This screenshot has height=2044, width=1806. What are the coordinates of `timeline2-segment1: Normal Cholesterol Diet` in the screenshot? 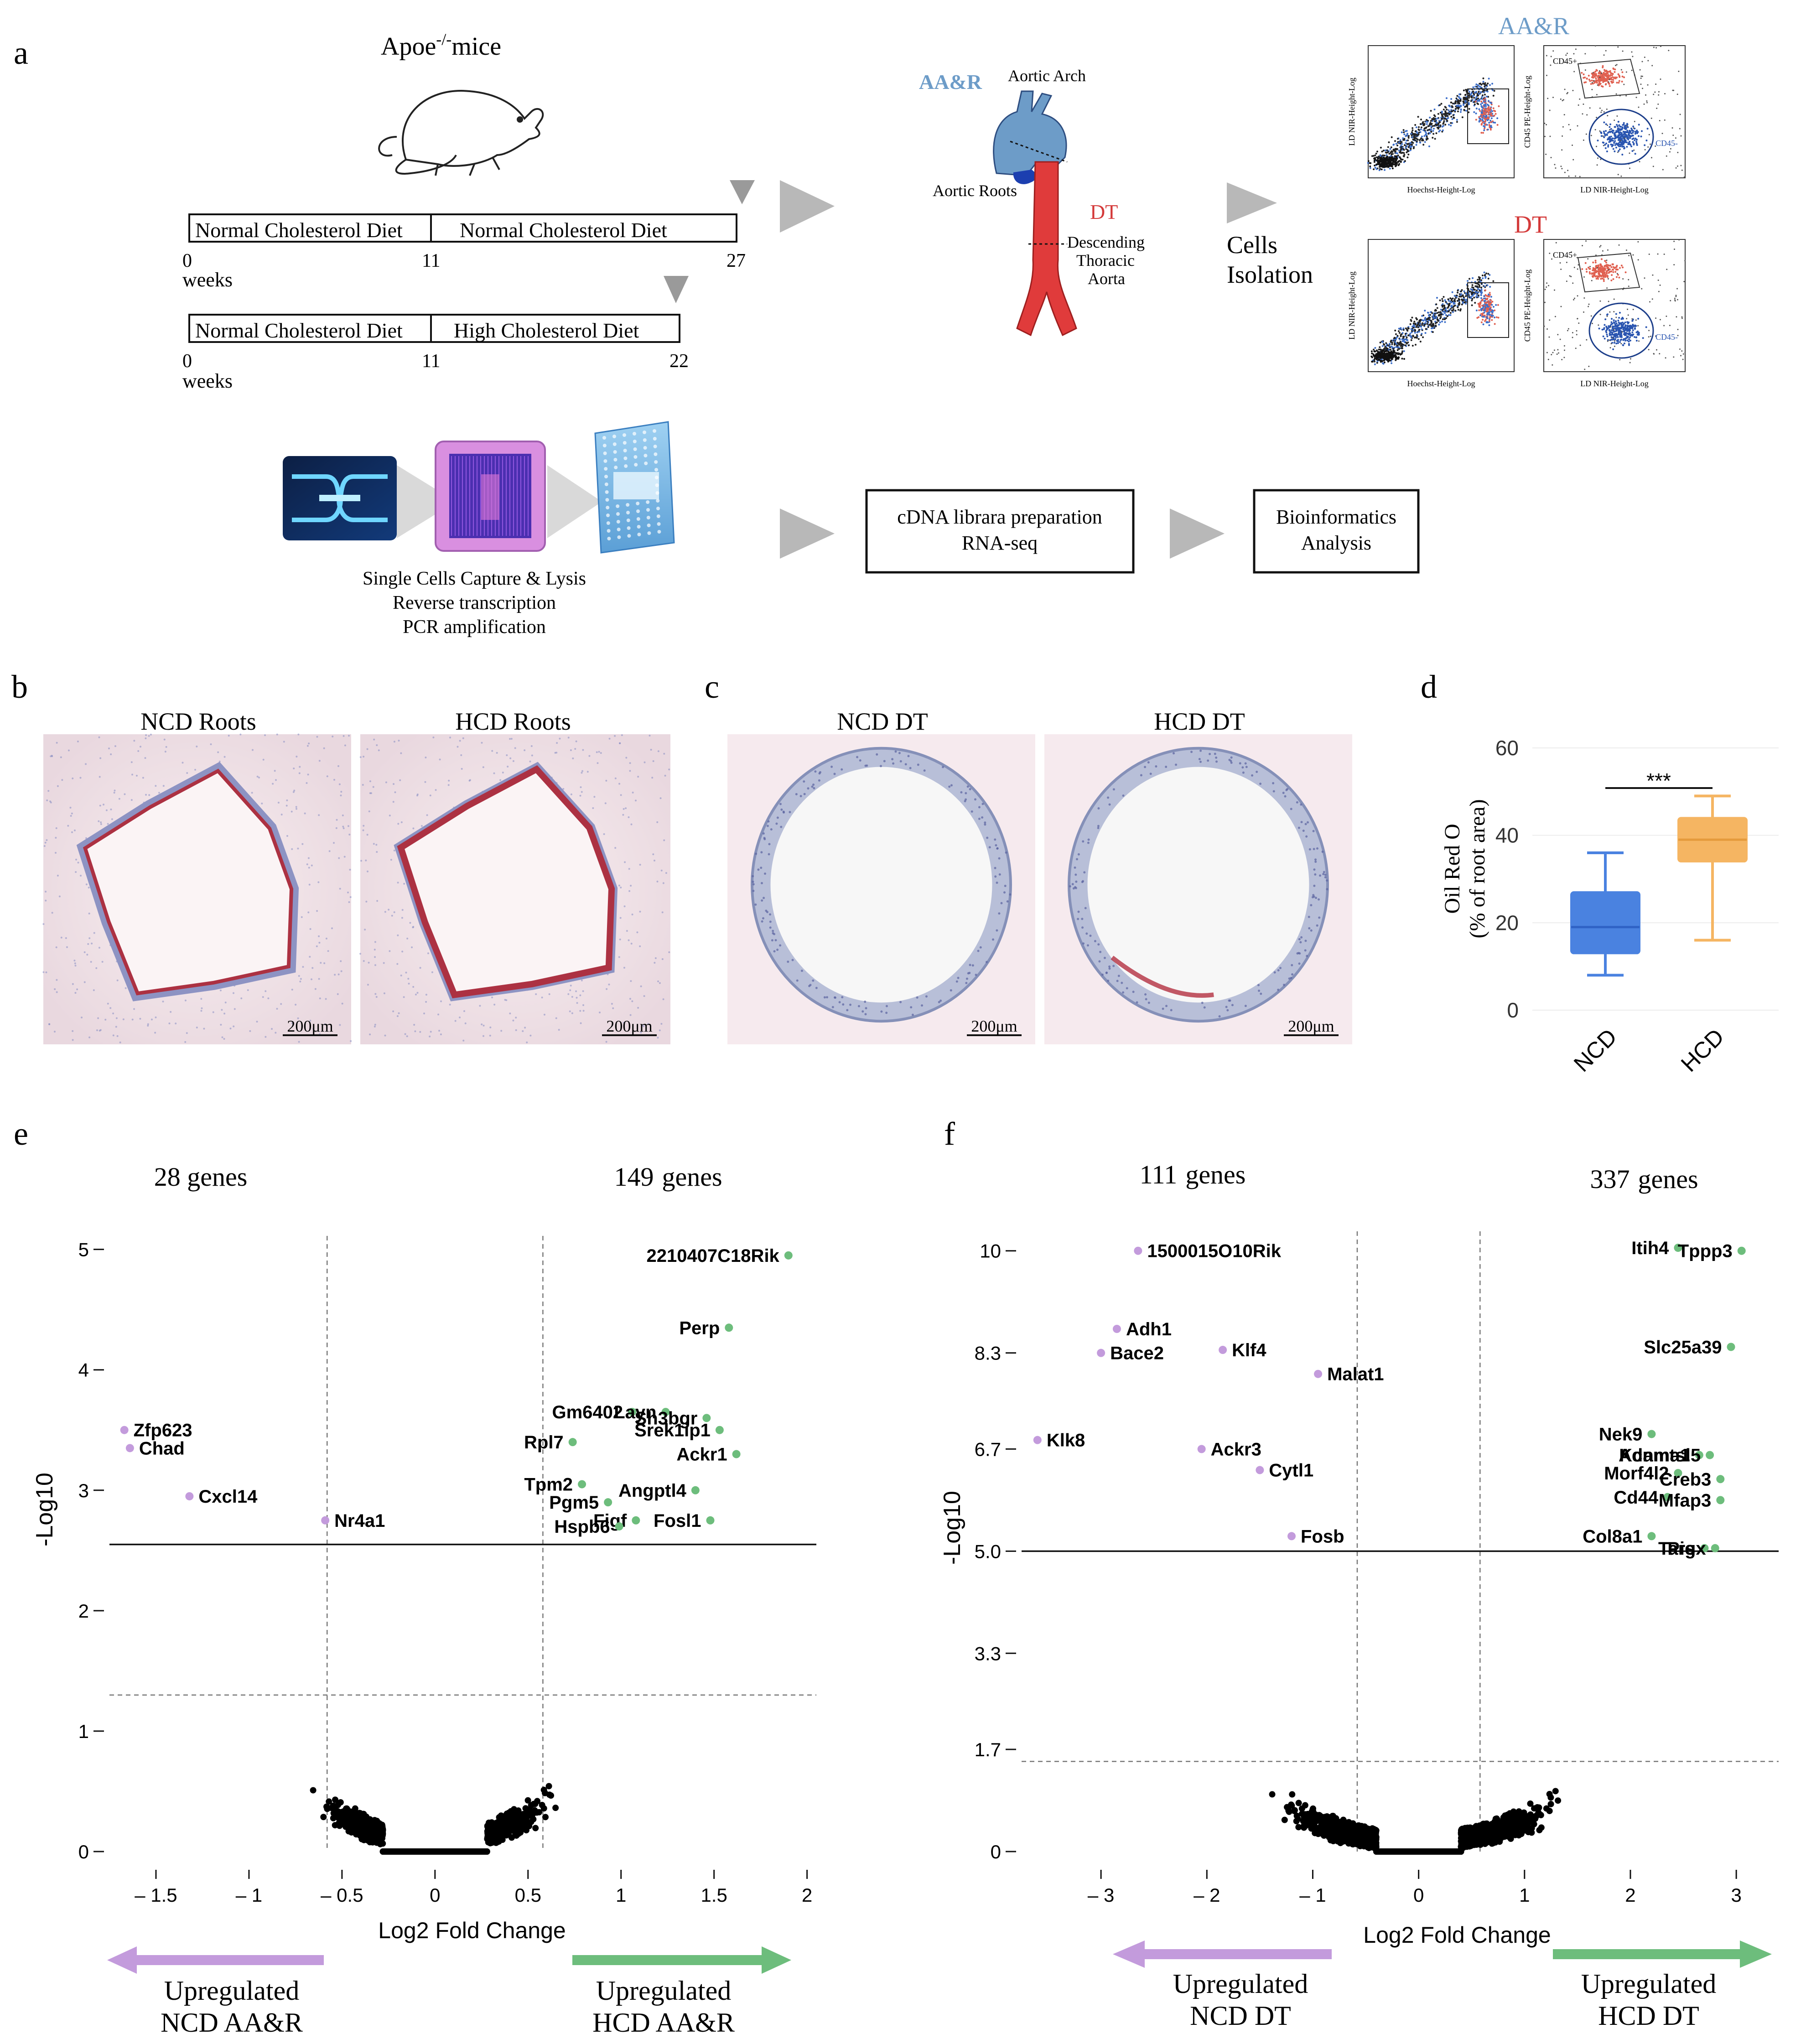 It's located at (299, 330).